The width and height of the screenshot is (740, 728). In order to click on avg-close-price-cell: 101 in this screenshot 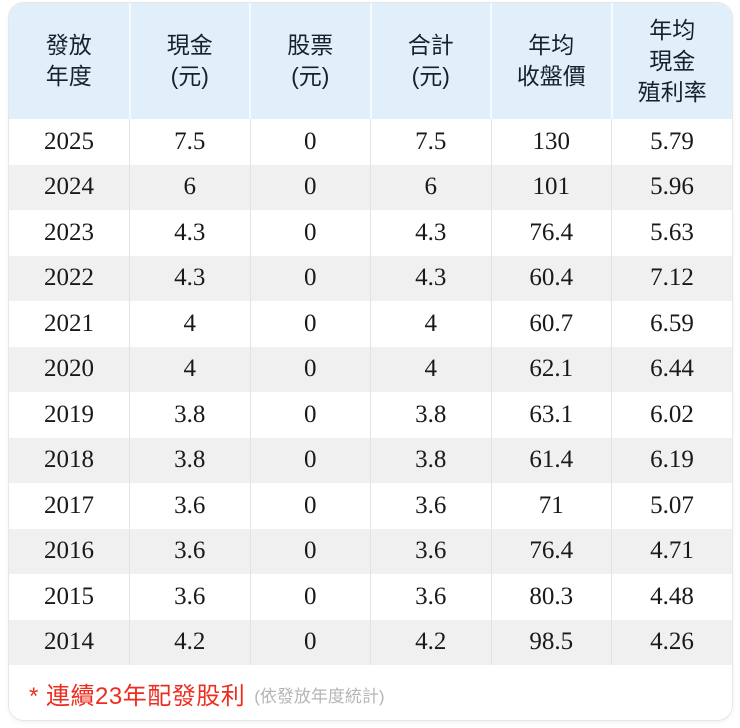, I will do `click(551, 187)`.